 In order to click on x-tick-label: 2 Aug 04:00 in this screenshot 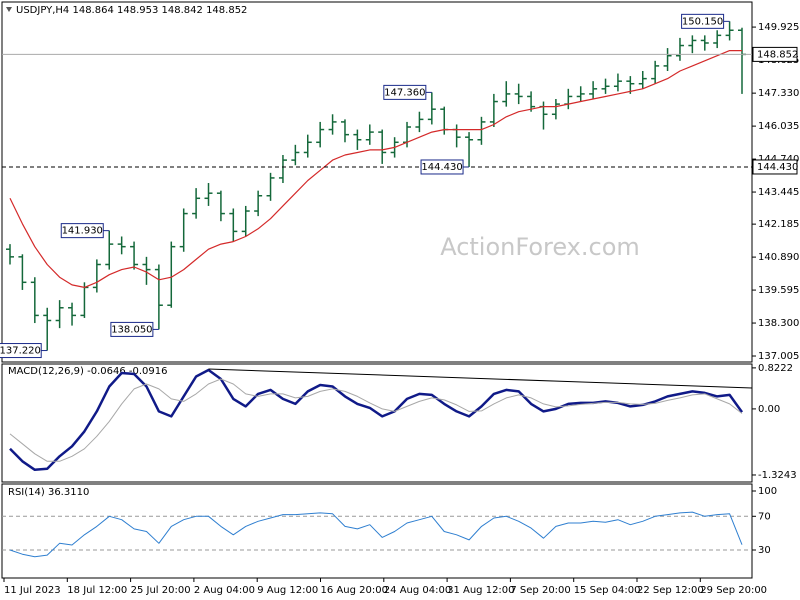, I will do `click(224, 590)`.